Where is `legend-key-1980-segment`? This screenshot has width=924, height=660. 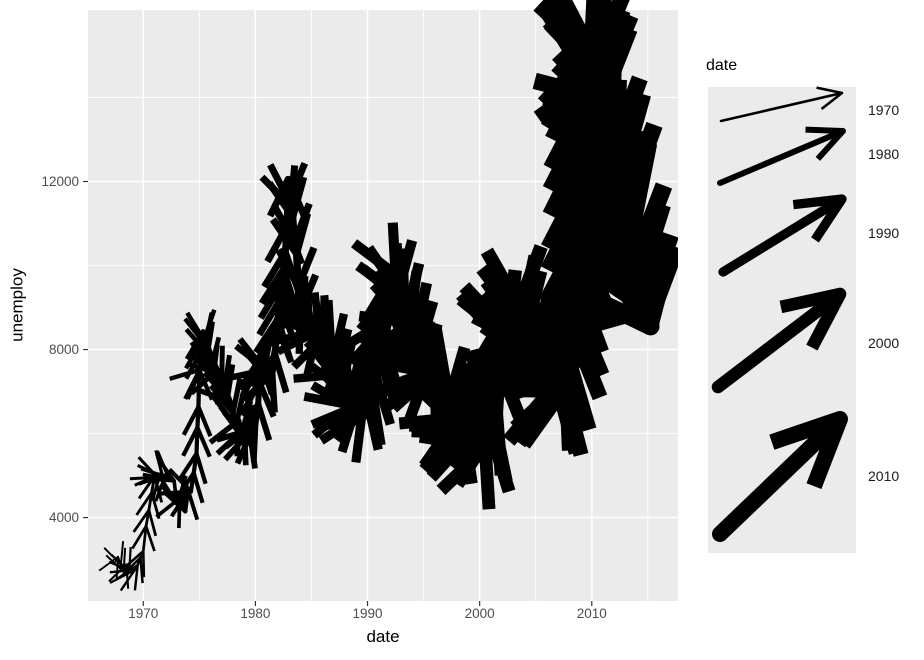
legend-key-1980-segment is located at coordinates (781, 157).